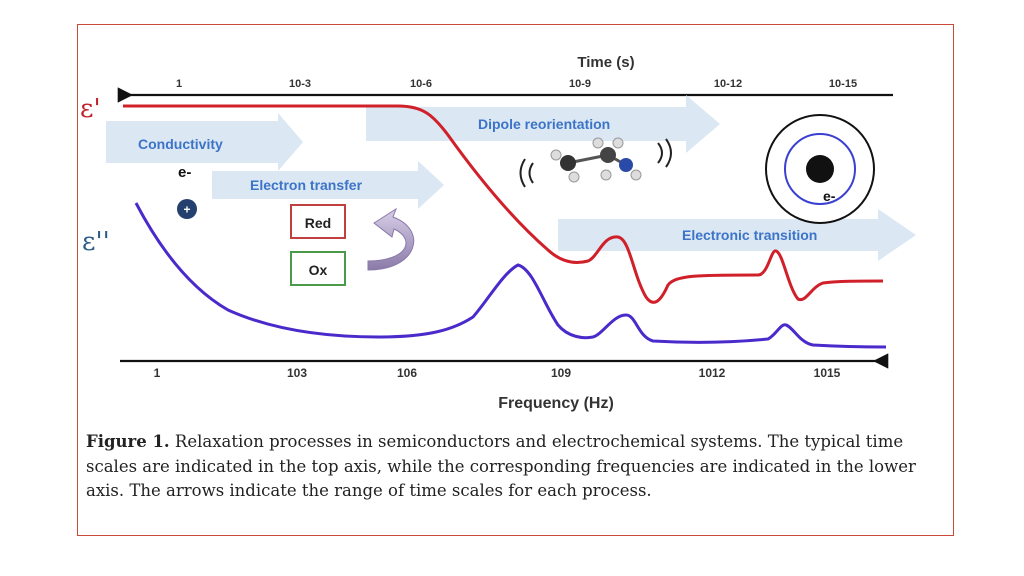  I want to click on hole-plus-label: +, so click(186, 210).